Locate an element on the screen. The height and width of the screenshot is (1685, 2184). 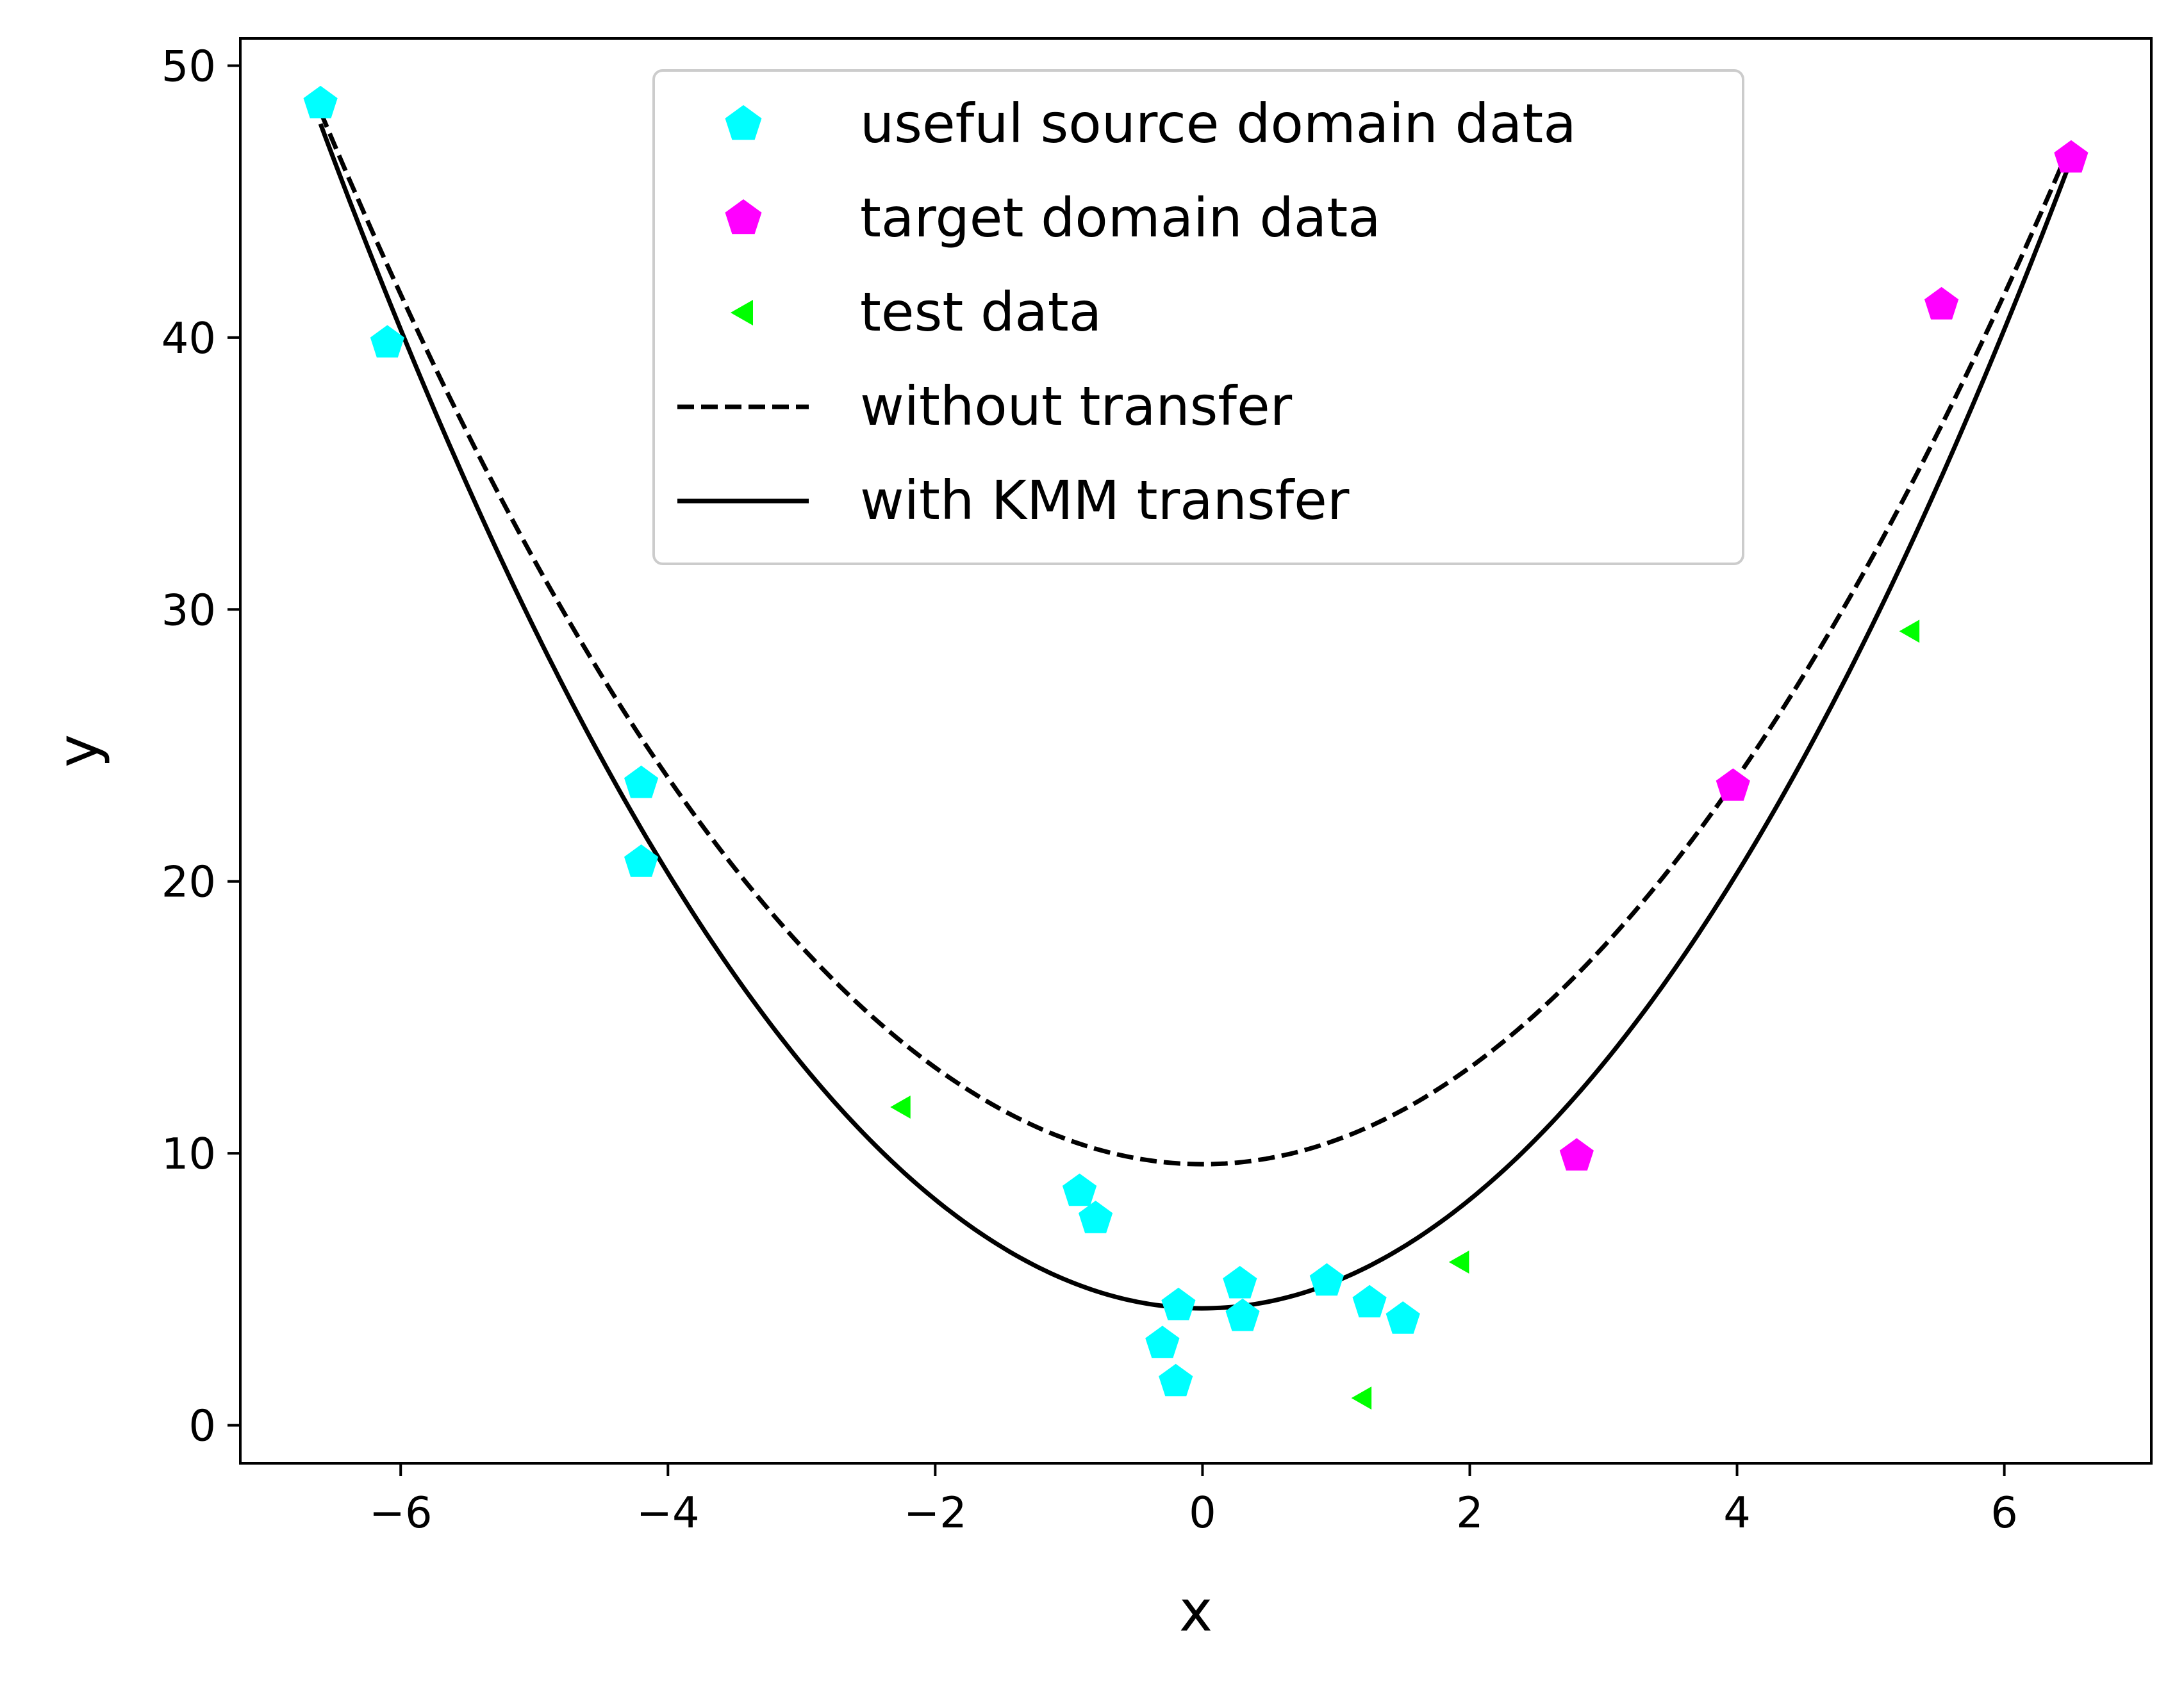
y-axis-label: y is located at coordinates (78, 751).